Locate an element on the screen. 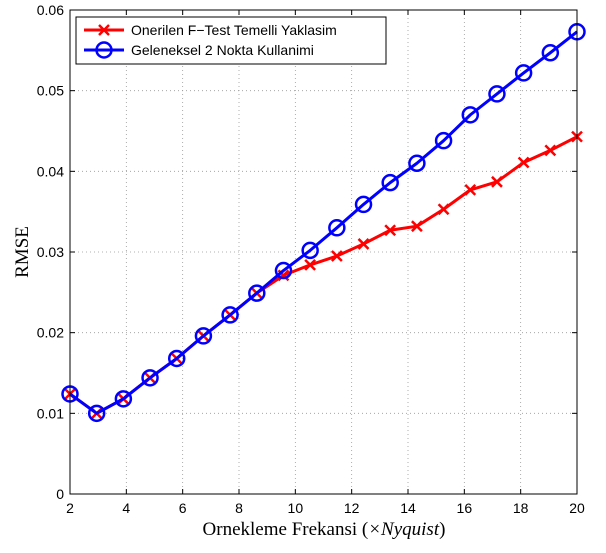 Image resolution: width=606 pixels, height=553 pixels. x-axis-title-text: Ornekleme Frekansi ( is located at coordinates (286, 529).